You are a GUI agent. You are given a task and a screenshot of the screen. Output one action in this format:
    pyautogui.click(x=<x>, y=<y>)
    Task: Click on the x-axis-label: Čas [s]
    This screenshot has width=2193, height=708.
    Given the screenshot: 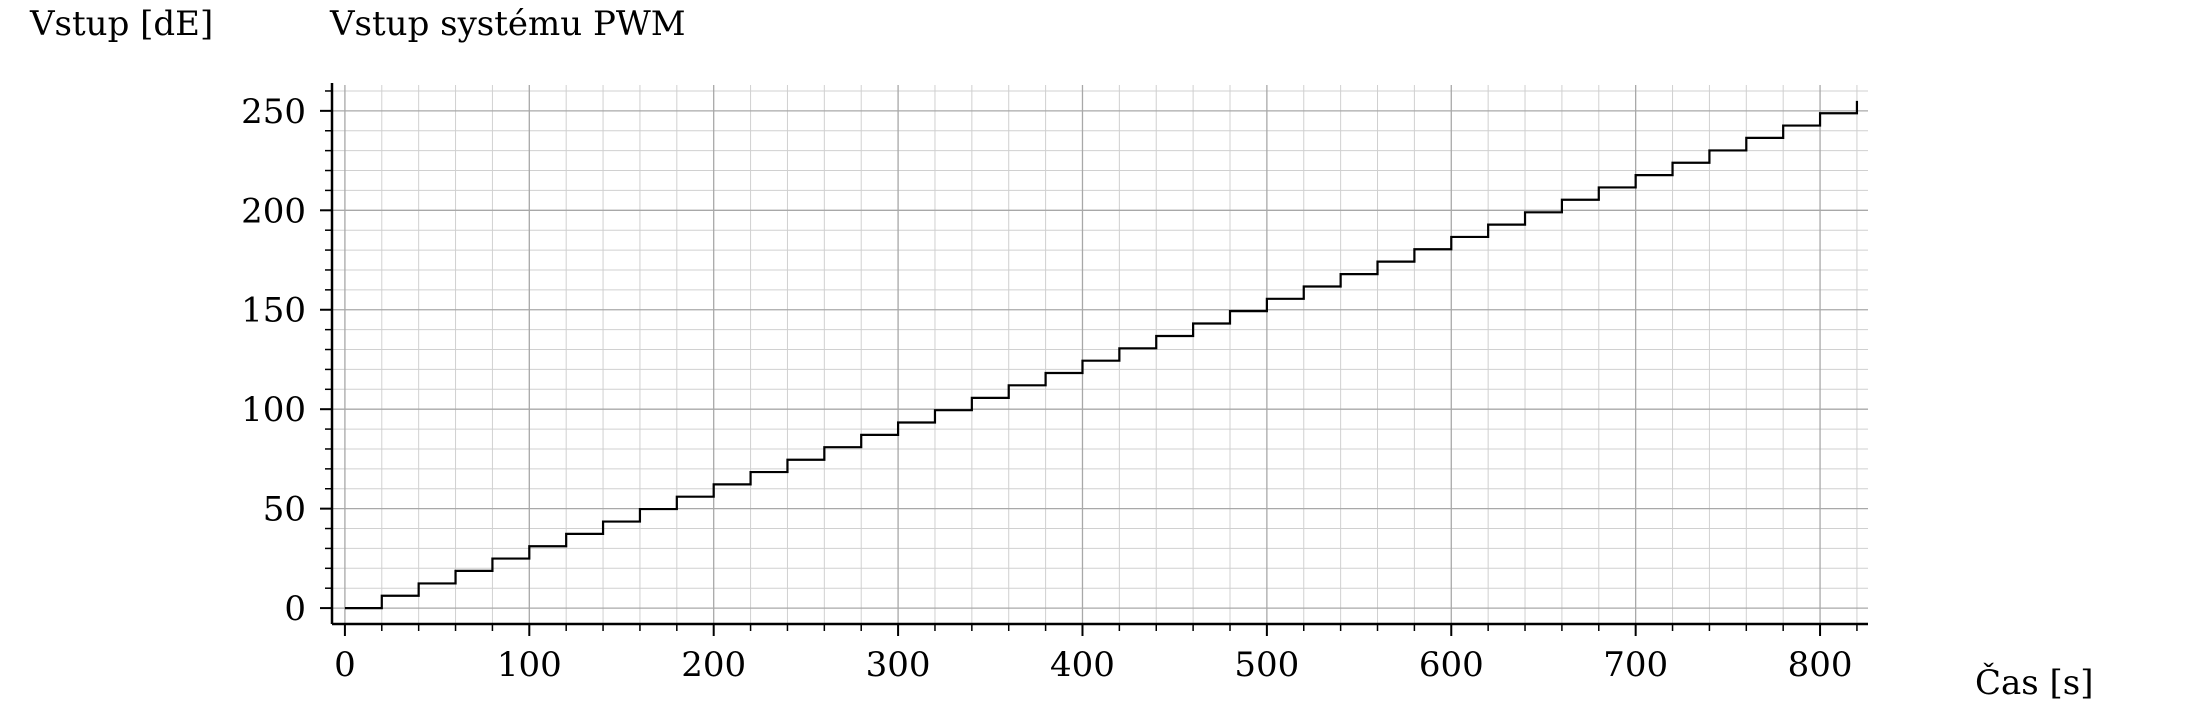 What is the action you would take?
    pyautogui.click(x=2034, y=682)
    